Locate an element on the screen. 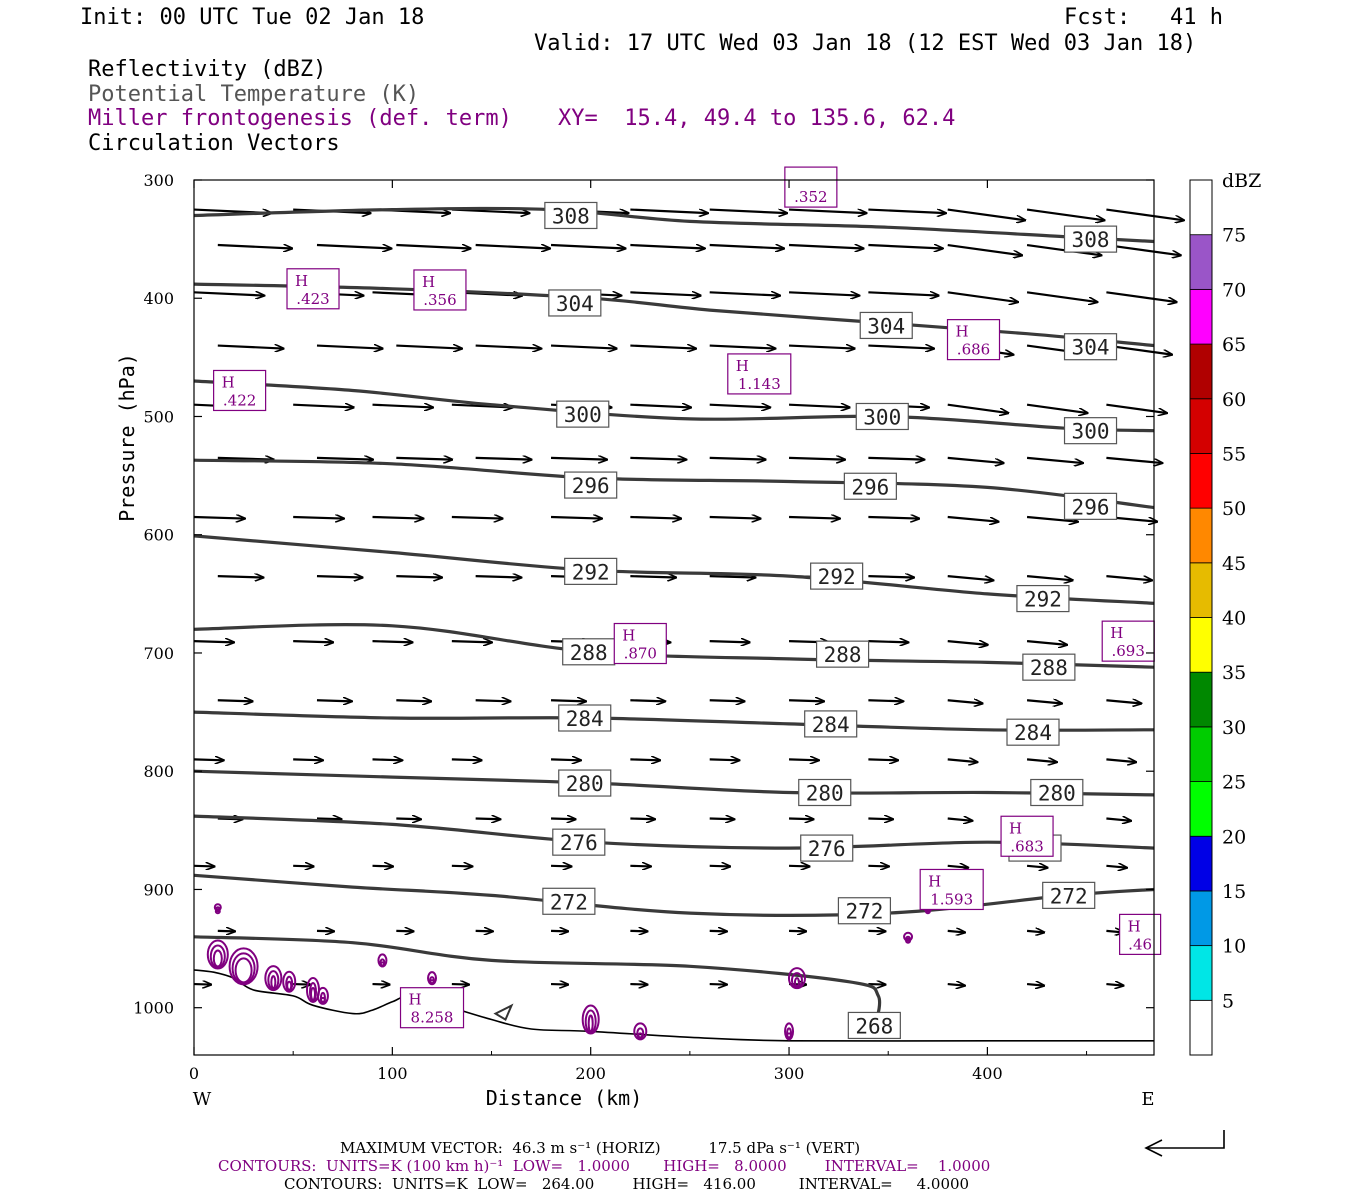 Image resolution: width=1350 pixels, height=1200 pixels. colorbar-tick-label: 35 is located at coordinates (1234, 673).